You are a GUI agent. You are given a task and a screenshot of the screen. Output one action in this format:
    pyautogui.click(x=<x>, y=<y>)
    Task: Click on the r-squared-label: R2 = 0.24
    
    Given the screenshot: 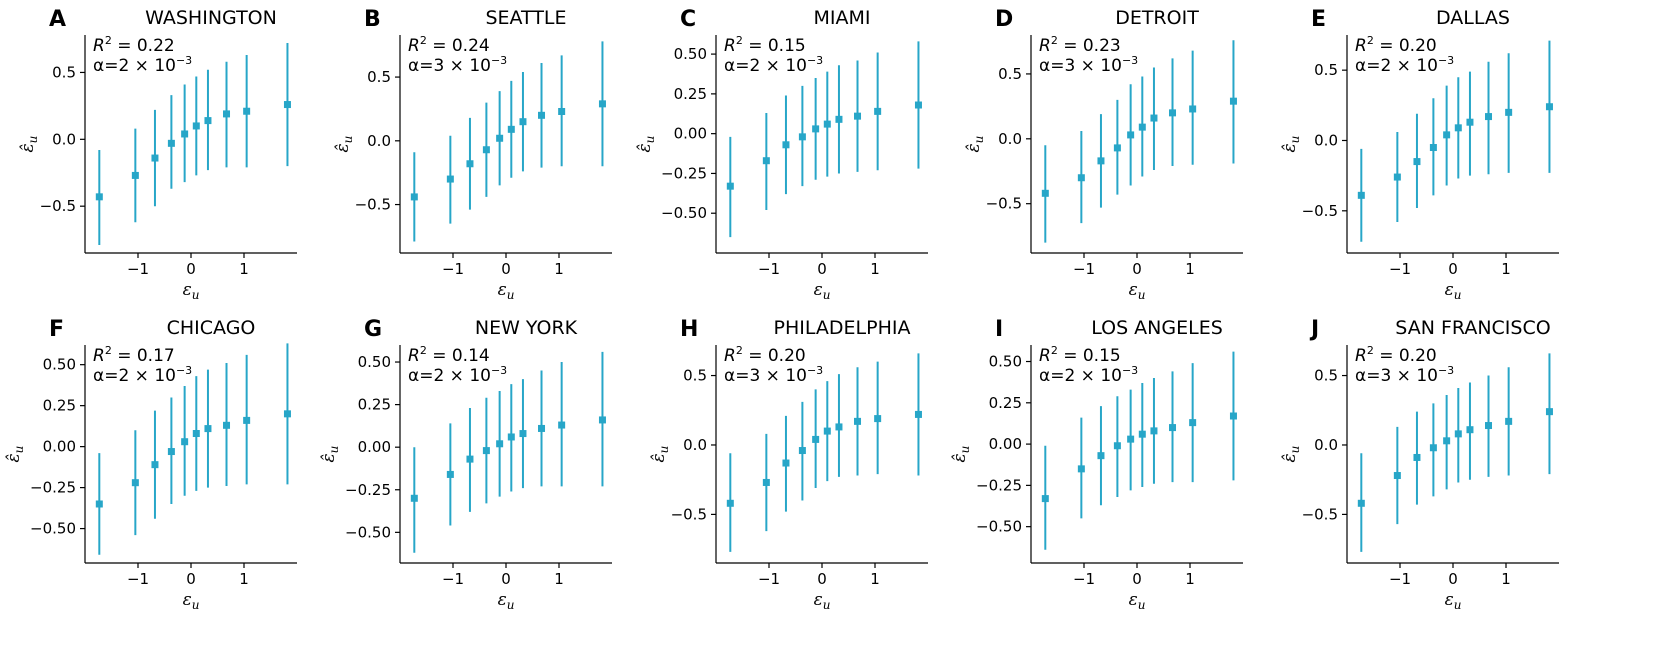 What is the action you would take?
    pyautogui.click(x=449, y=45)
    